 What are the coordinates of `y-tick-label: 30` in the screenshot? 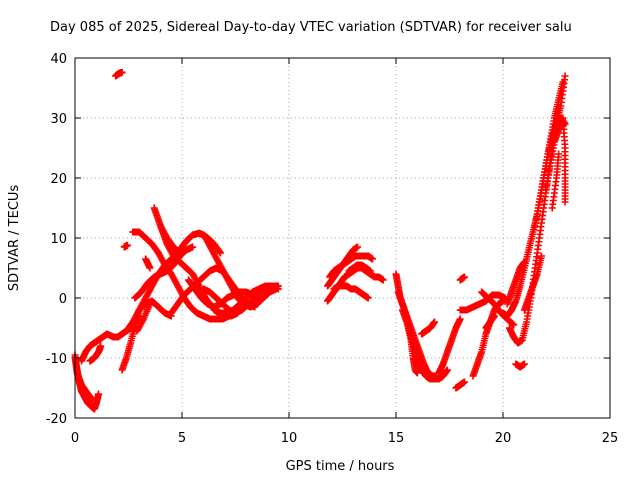 It's located at (58, 119).